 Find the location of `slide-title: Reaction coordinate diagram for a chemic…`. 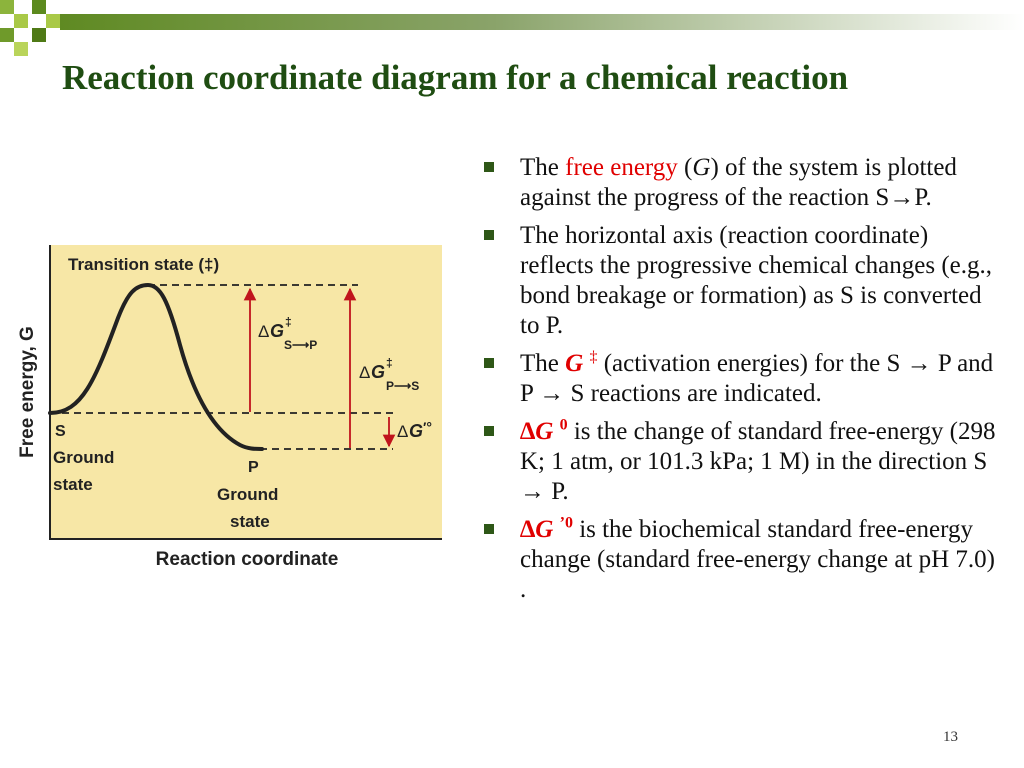

slide-title: Reaction coordinate diagram for a chemic… is located at coordinates (455, 77).